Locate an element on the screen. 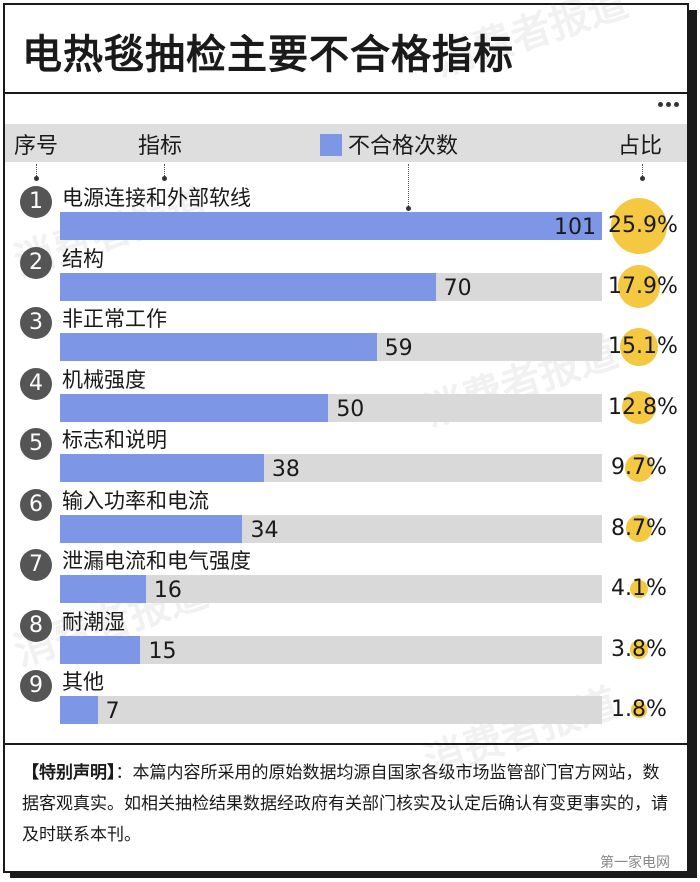 This screenshot has height=882, width=700. share-label: 4.1% is located at coordinates (639, 588).